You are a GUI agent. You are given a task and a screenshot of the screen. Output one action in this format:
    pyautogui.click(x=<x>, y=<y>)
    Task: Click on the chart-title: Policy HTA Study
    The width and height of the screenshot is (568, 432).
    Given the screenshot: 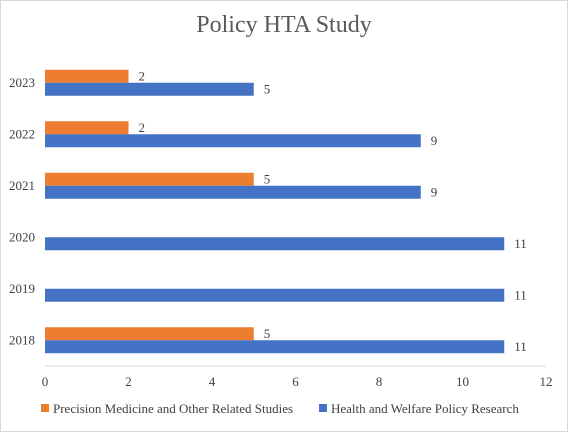 What is the action you would take?
    pyautogui.click(x=283, y=25)
    